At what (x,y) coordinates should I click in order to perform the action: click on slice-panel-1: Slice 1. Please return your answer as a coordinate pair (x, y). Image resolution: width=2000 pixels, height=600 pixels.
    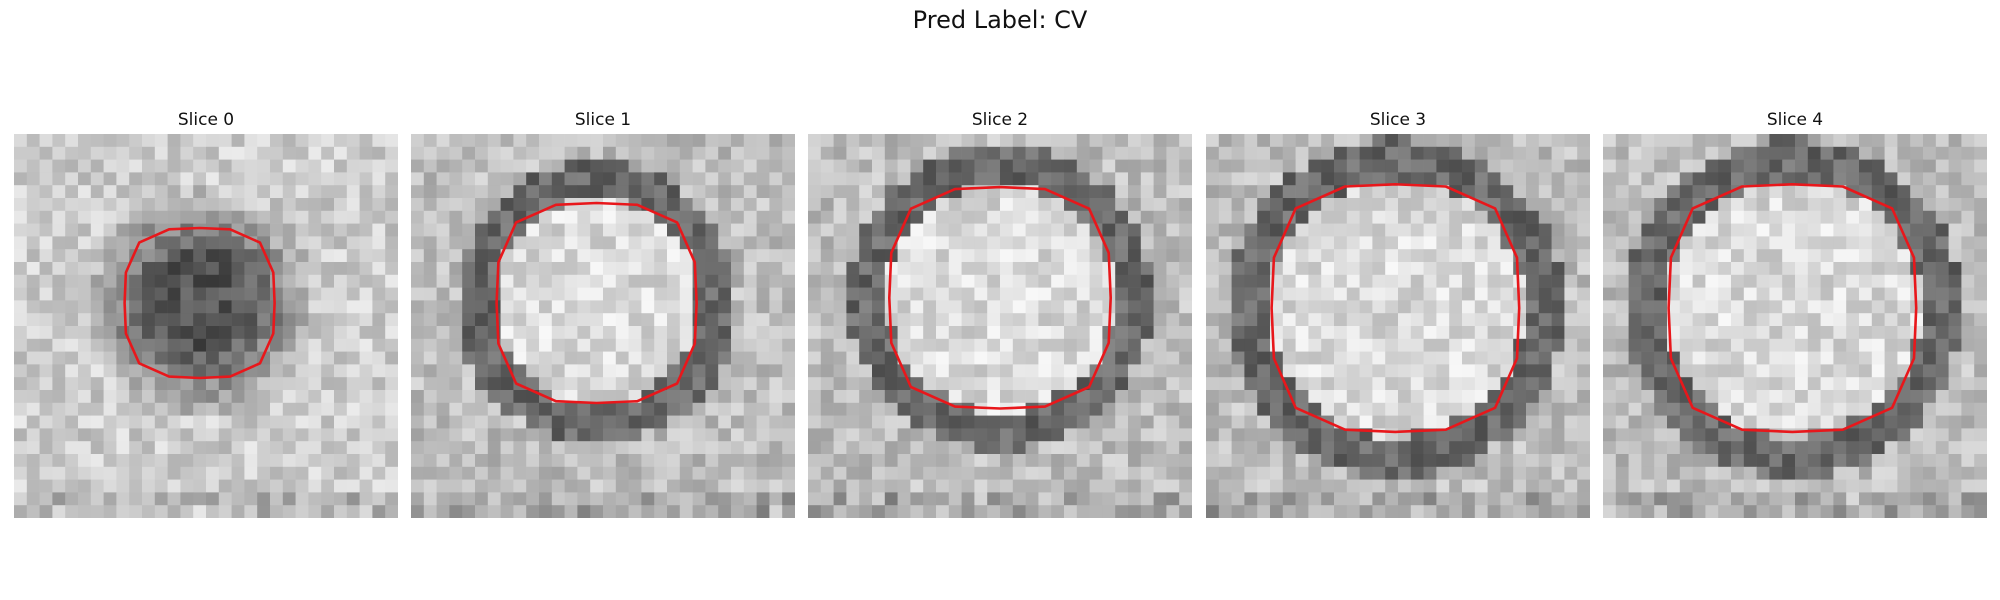
    Looking at the image, I should click on (603, 313).